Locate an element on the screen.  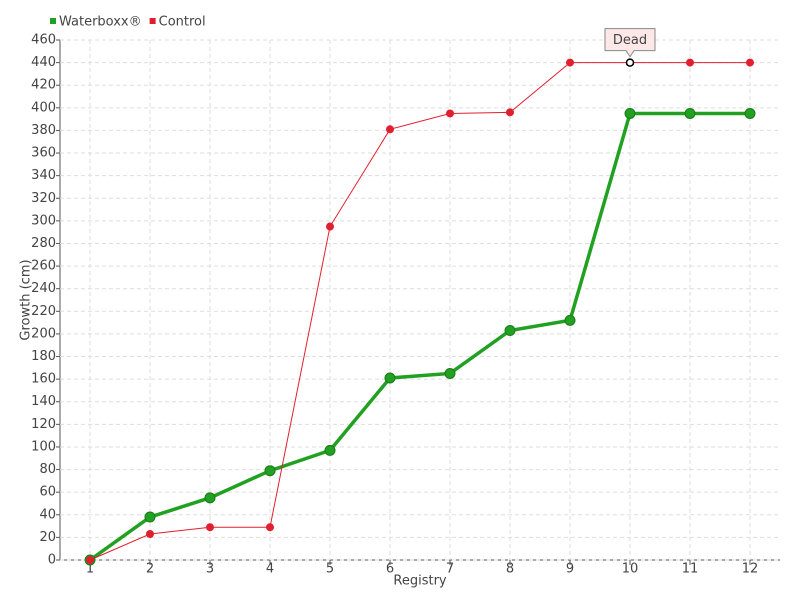
y-tick-label: 60 is located at coordinates (47, 492).